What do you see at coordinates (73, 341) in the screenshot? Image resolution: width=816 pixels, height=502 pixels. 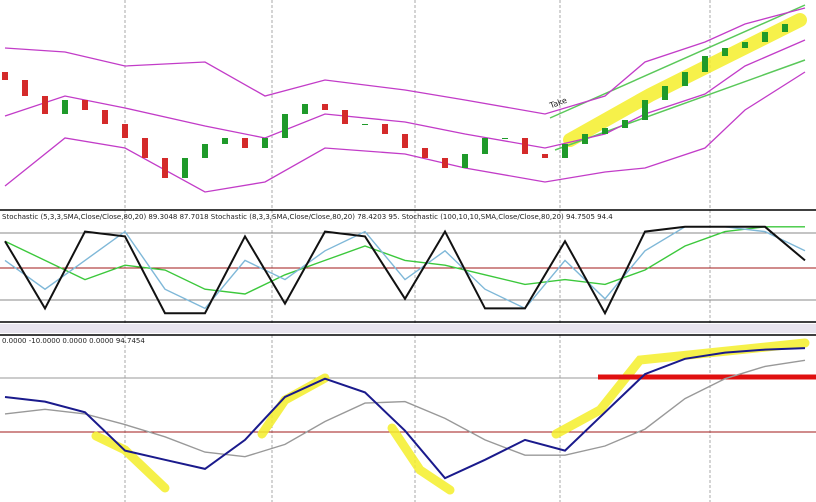 I see `indicator-header: 0.0000 -10.0000 0.0000 0.0000 94.7454` at bounding box center [73, 341].